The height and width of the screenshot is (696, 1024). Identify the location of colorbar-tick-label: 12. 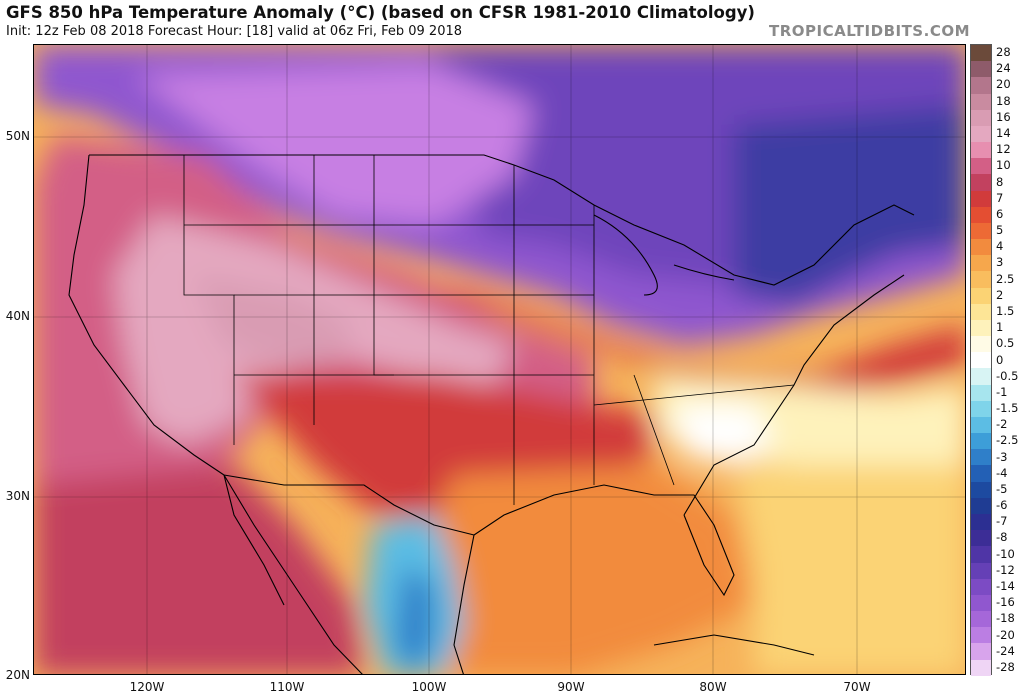
(1003, 149).